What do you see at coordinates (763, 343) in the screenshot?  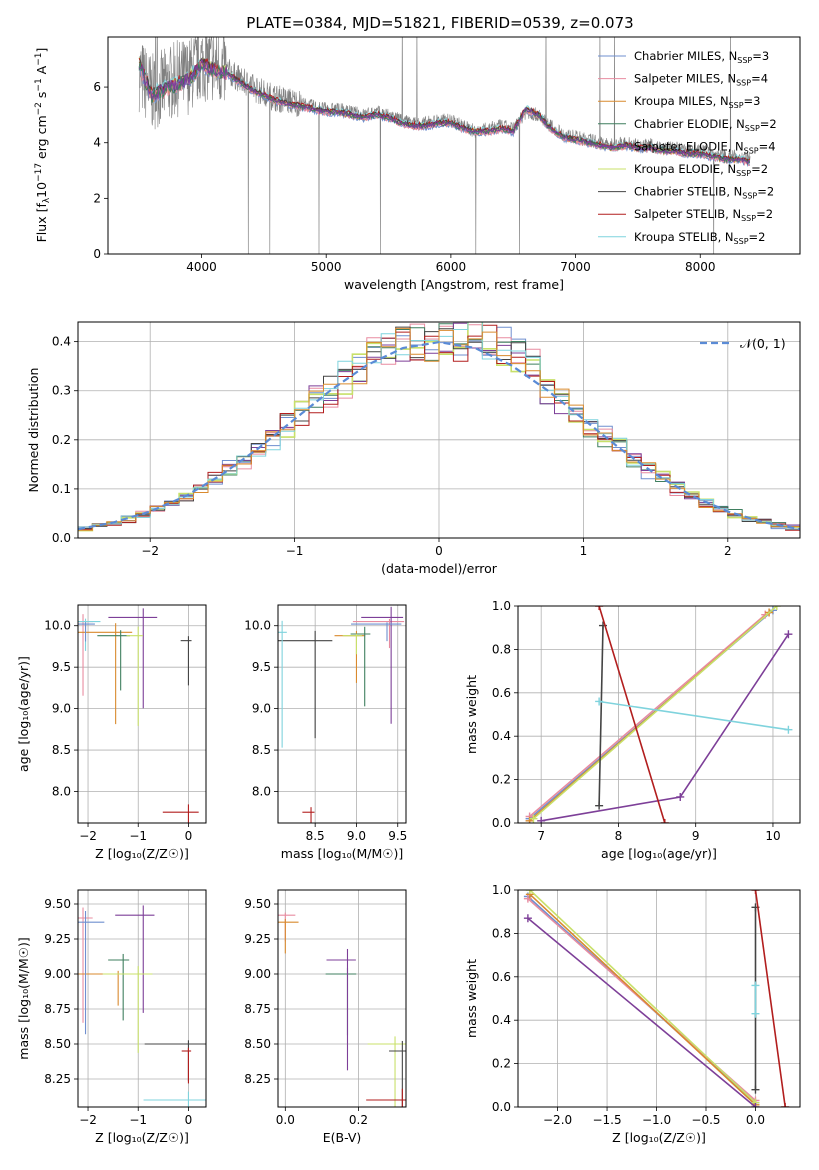 I see `legend-label: 𝒩(0, 1)` at bounding box center [763, 343].